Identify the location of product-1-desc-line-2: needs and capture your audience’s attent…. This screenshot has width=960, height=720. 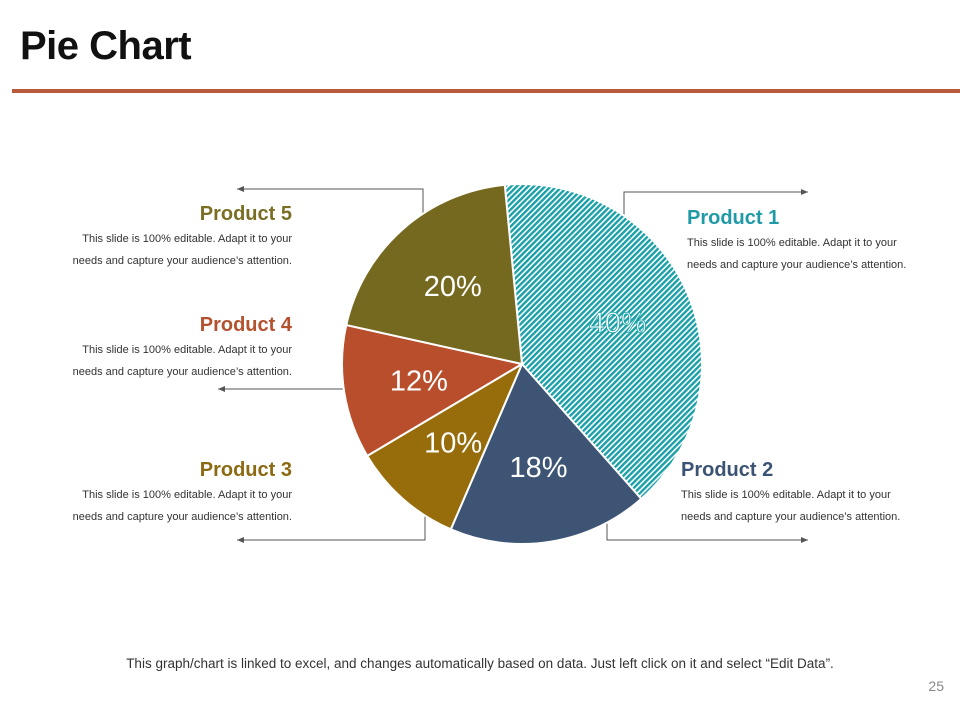
(797, 265).